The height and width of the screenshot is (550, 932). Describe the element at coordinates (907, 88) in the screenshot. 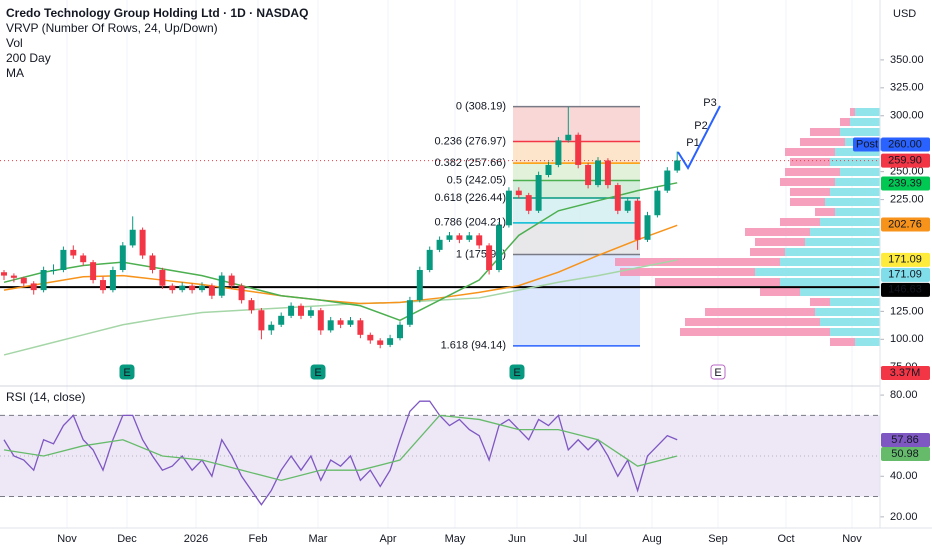

I see `y-tick-label: 325.00` at that location.